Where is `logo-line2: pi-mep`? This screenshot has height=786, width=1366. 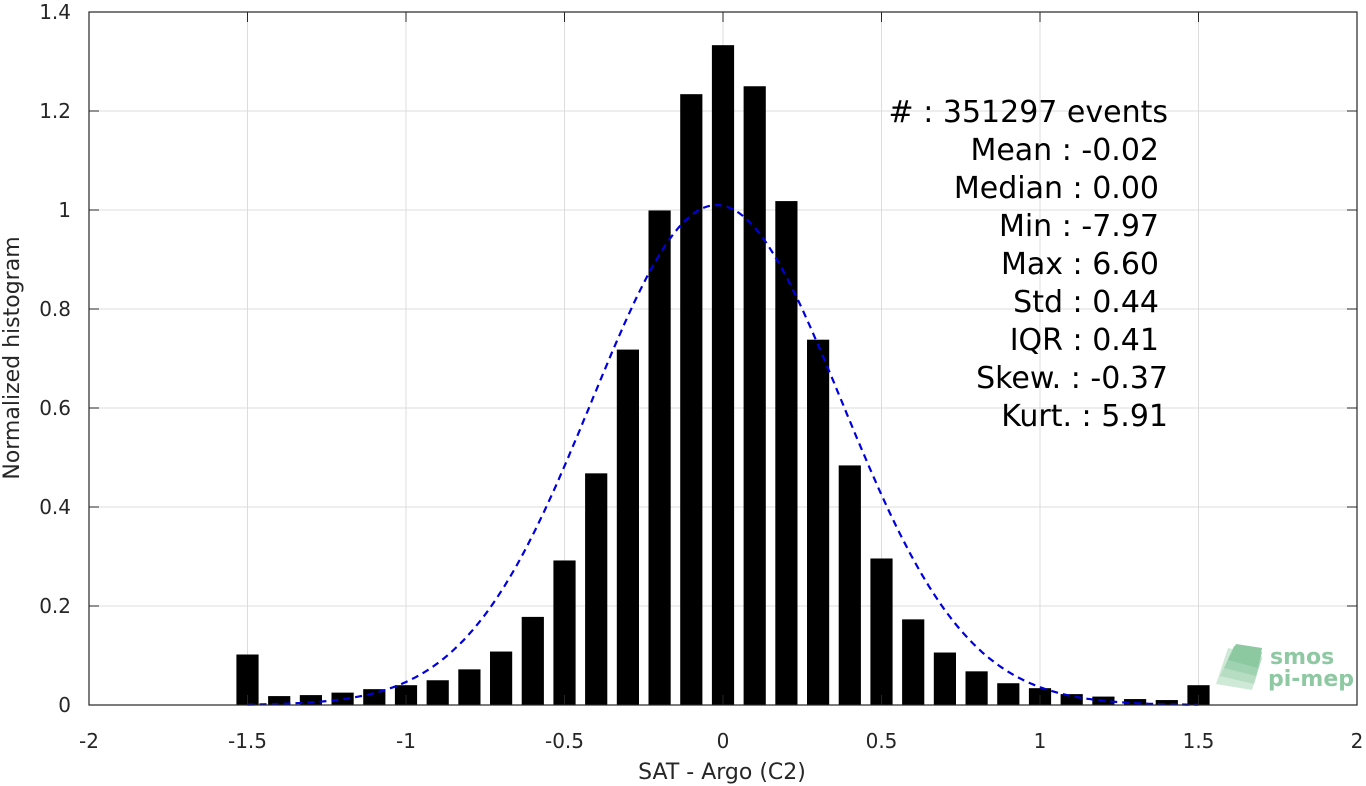 logo-line2: pi-mep is located at coordinates (1311, 679).